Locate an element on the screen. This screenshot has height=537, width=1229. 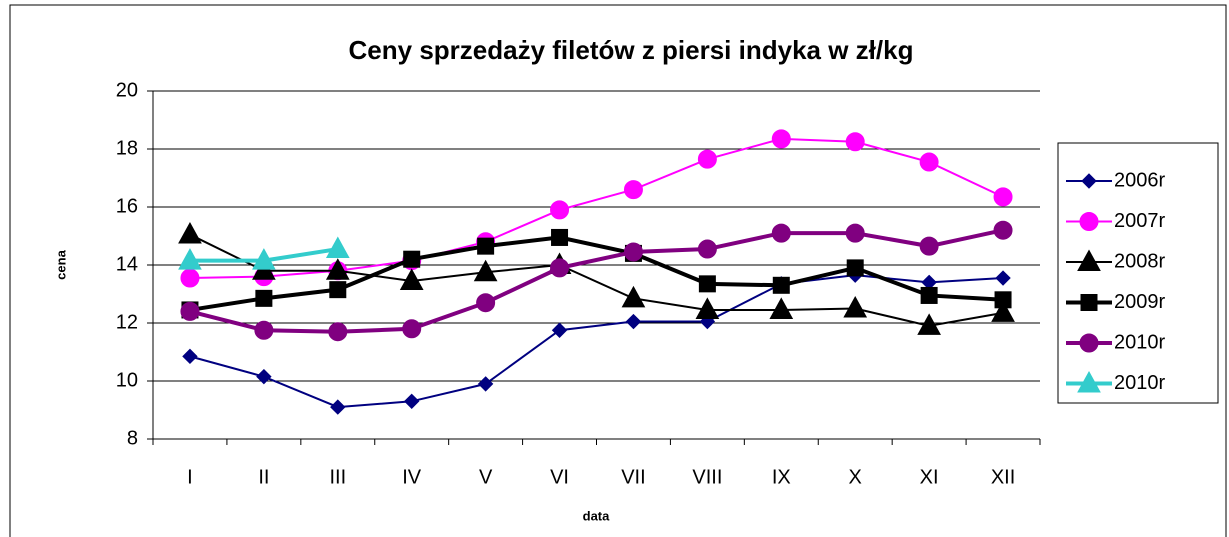
x-tick-label: II is located at coordinates (263, 477).